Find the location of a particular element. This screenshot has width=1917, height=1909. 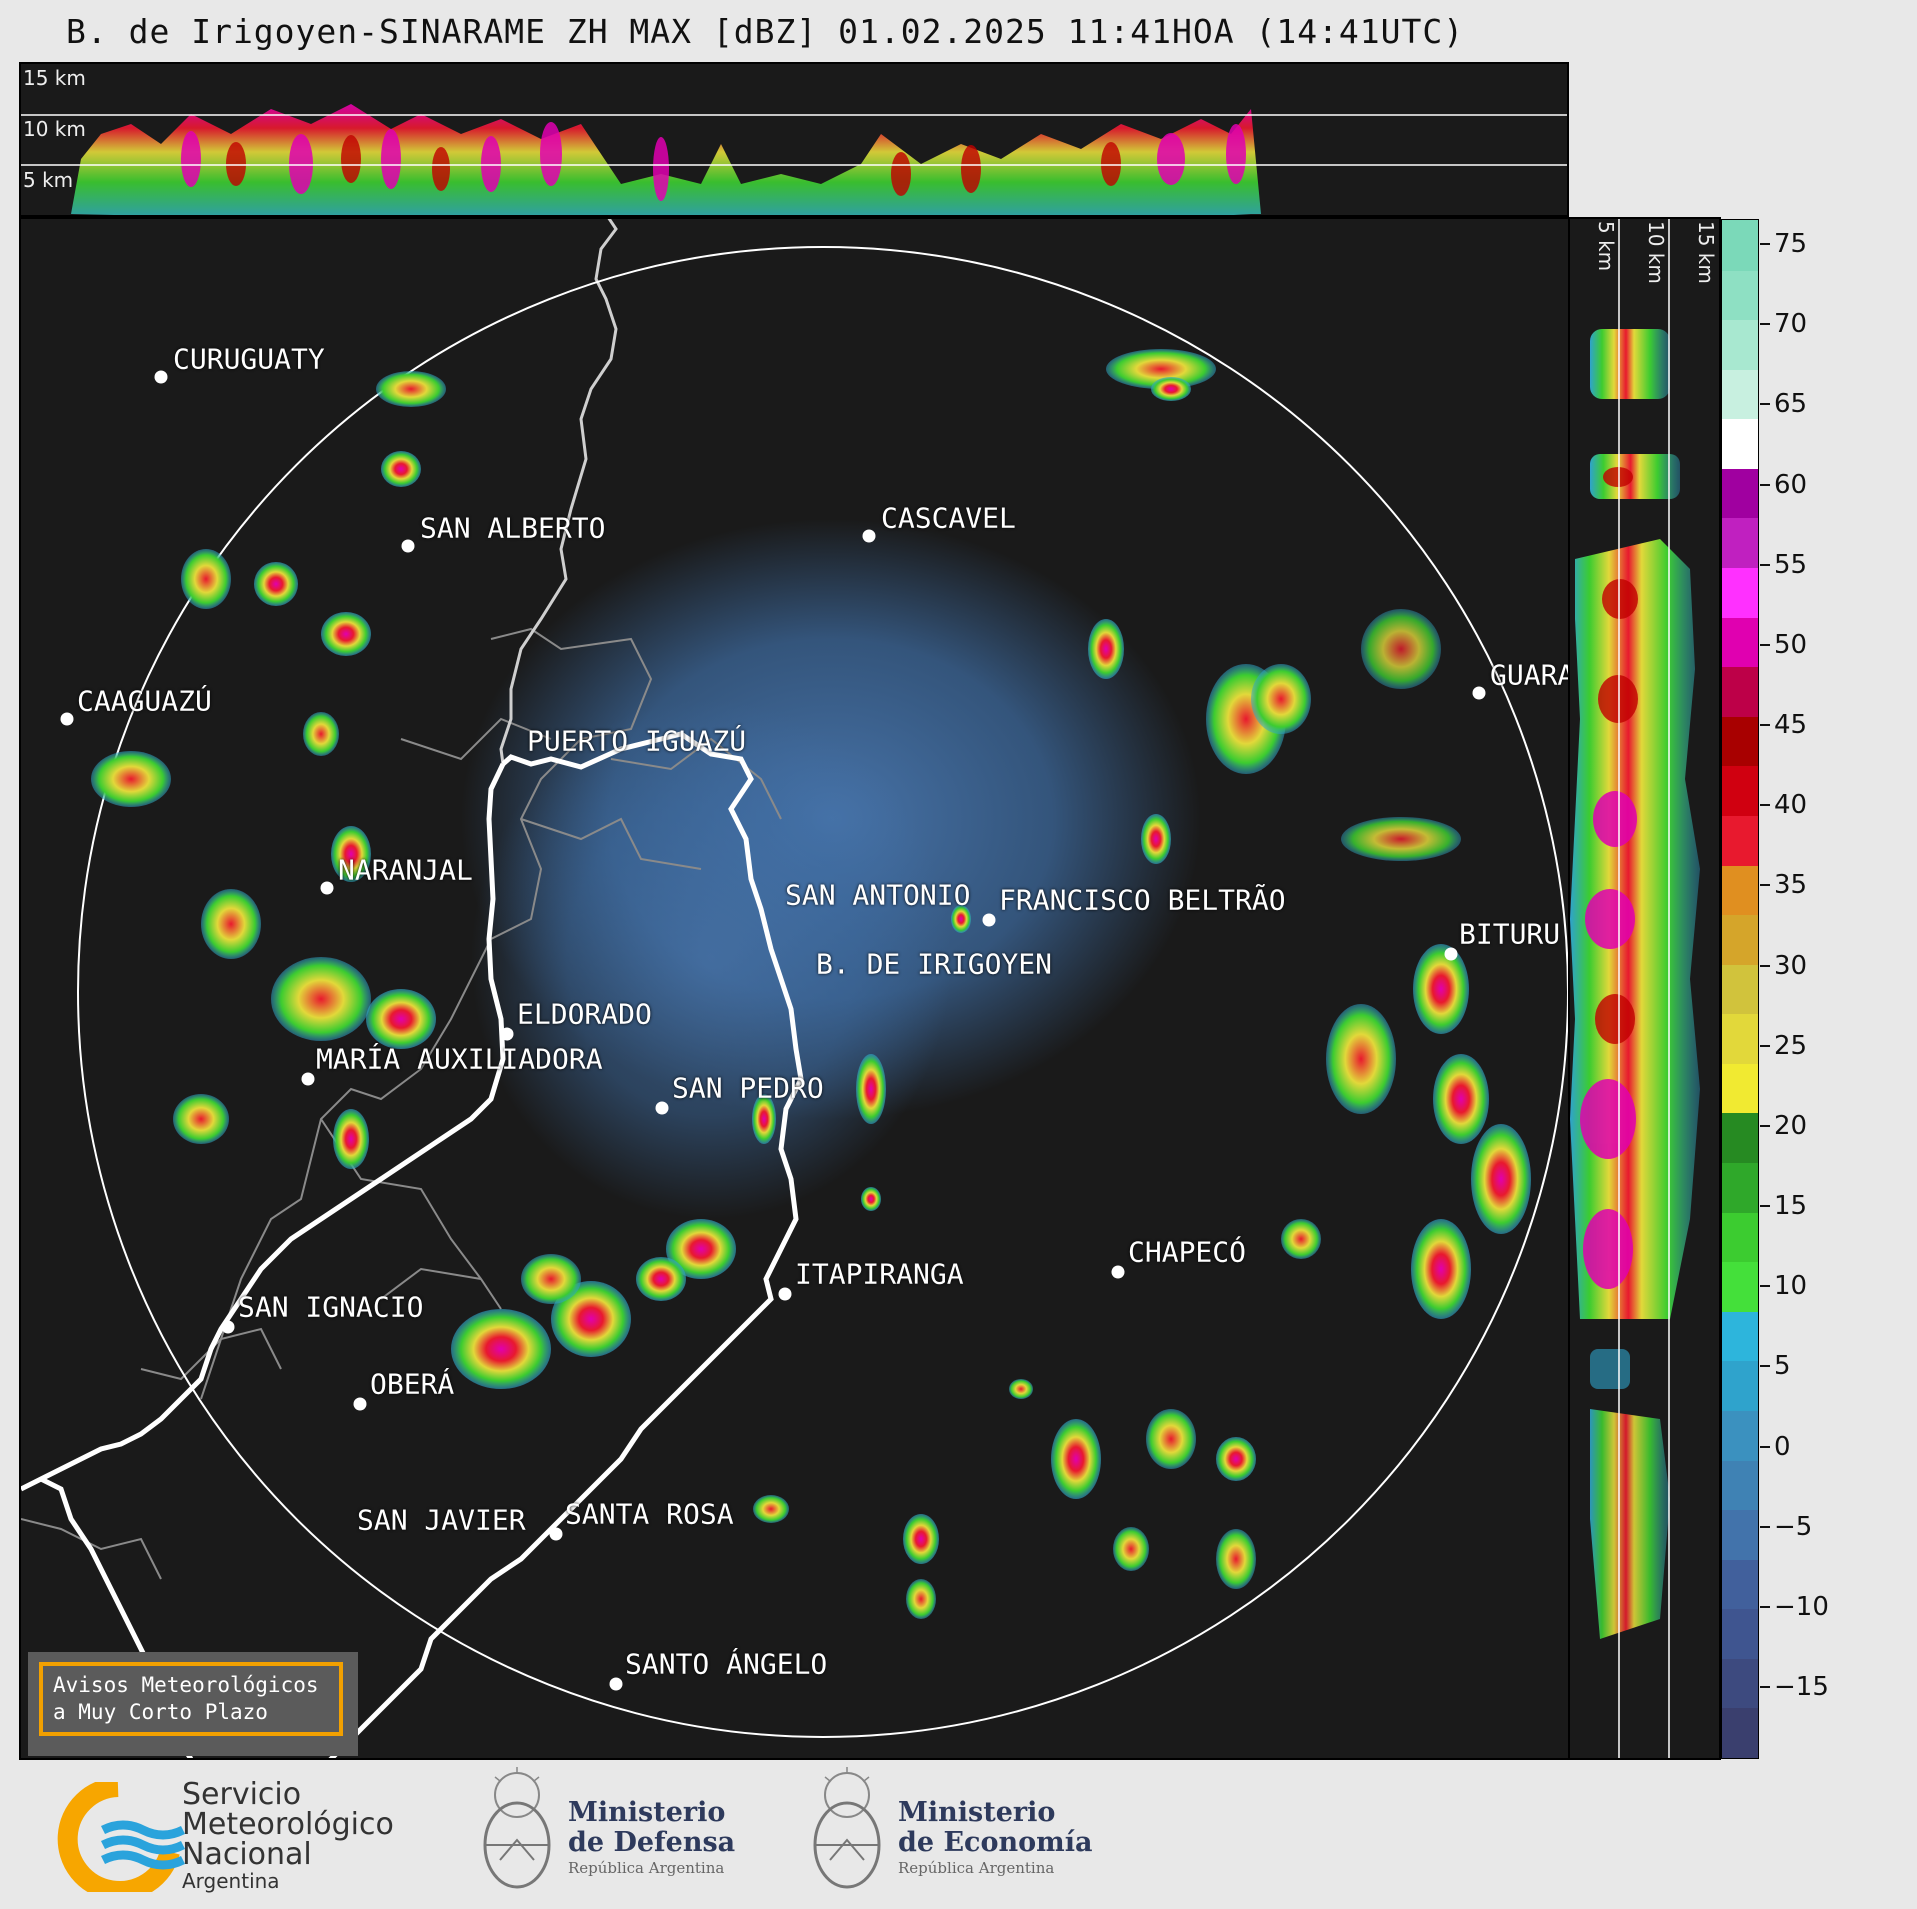

city-label-b-de-irigoyen: B. DE IRIGOYEN is located at coordinates (934, 964).